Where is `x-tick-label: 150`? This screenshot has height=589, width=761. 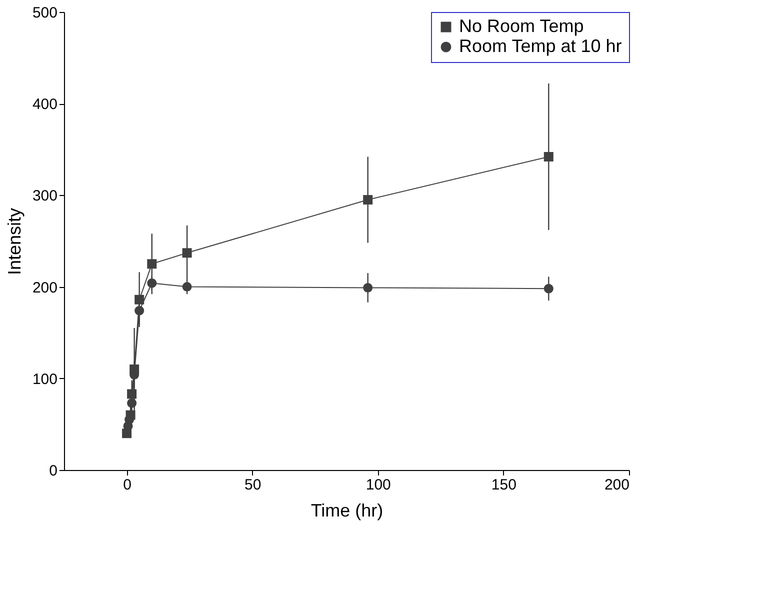 x-tick-label: 150 is located at coordinates (503, 485).